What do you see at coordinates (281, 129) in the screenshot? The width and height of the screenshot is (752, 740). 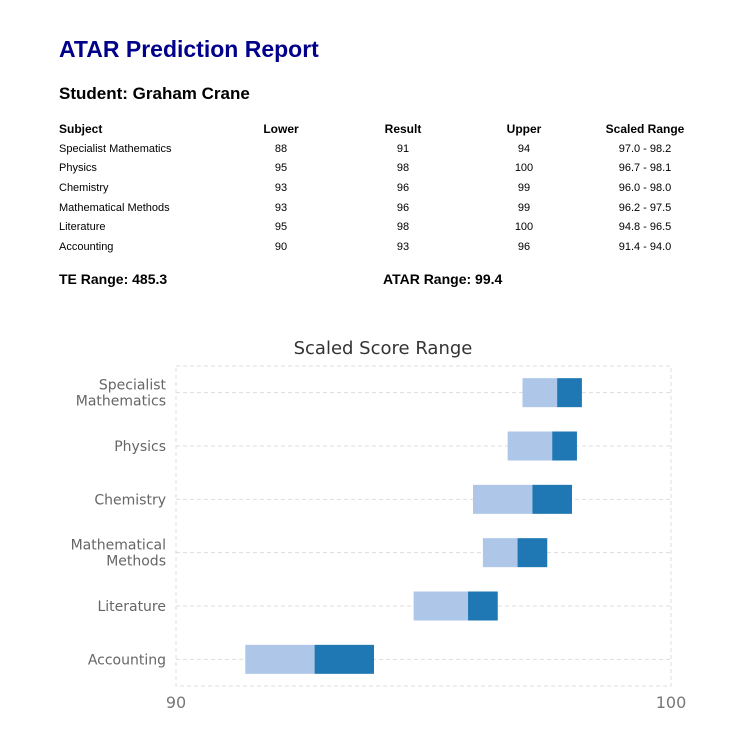 I see `header-lower: Lower` at bounding box center [281, 129].